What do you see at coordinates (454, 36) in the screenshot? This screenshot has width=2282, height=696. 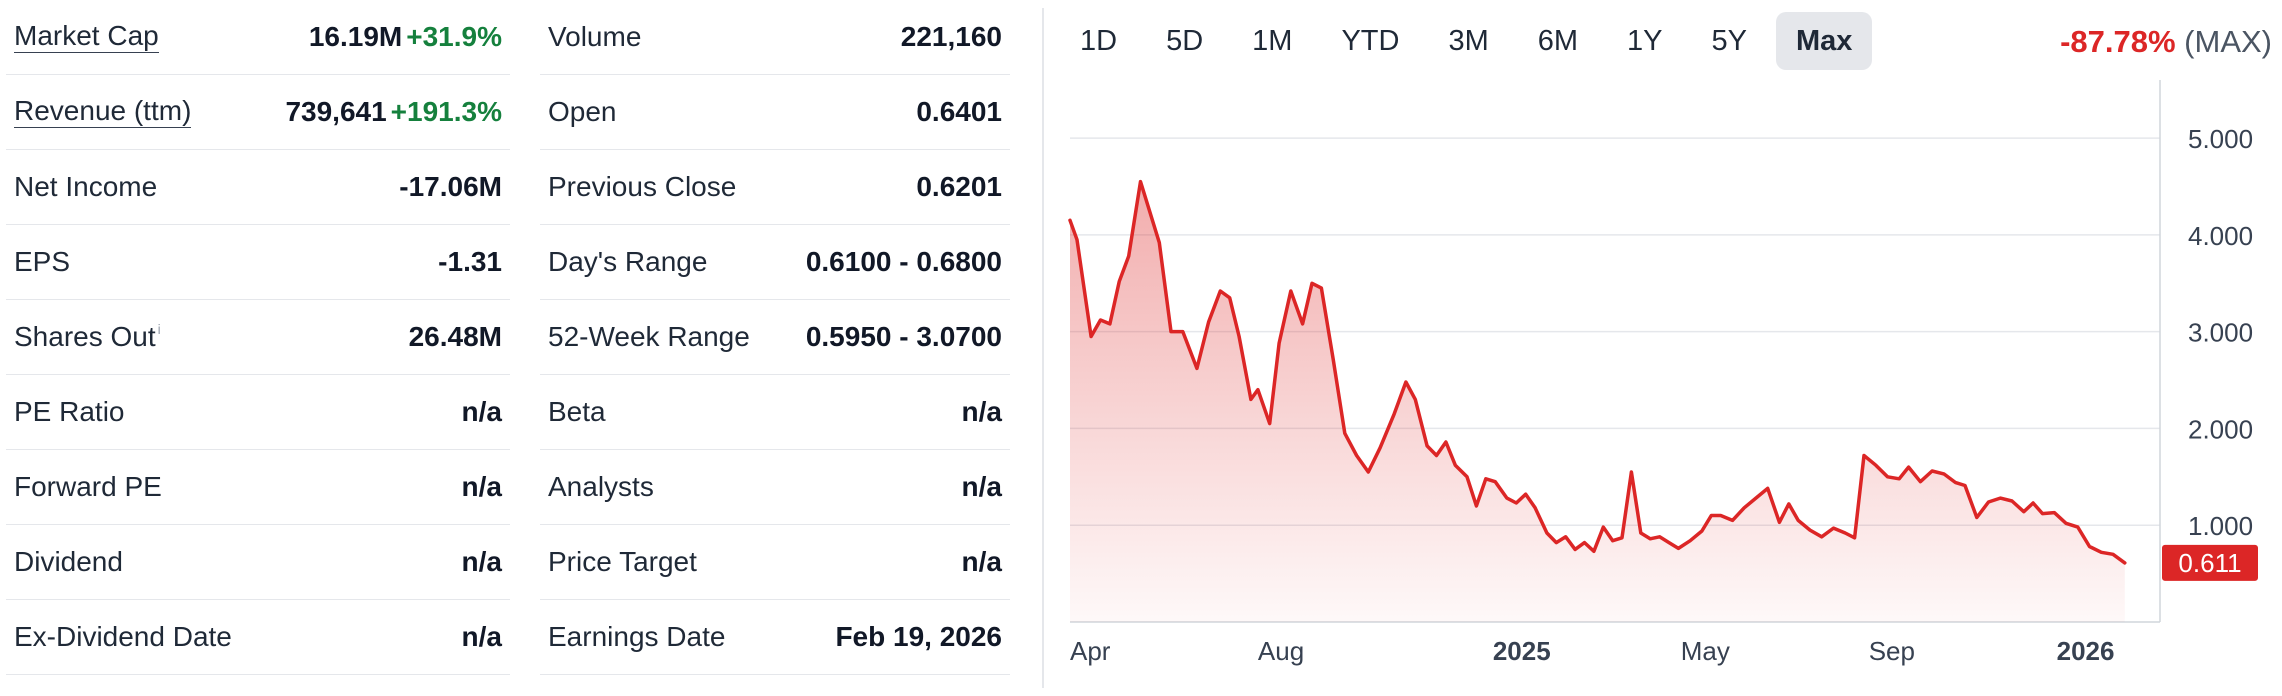 I see `stat-change: +31.9%` at bounding box center [454, 36].